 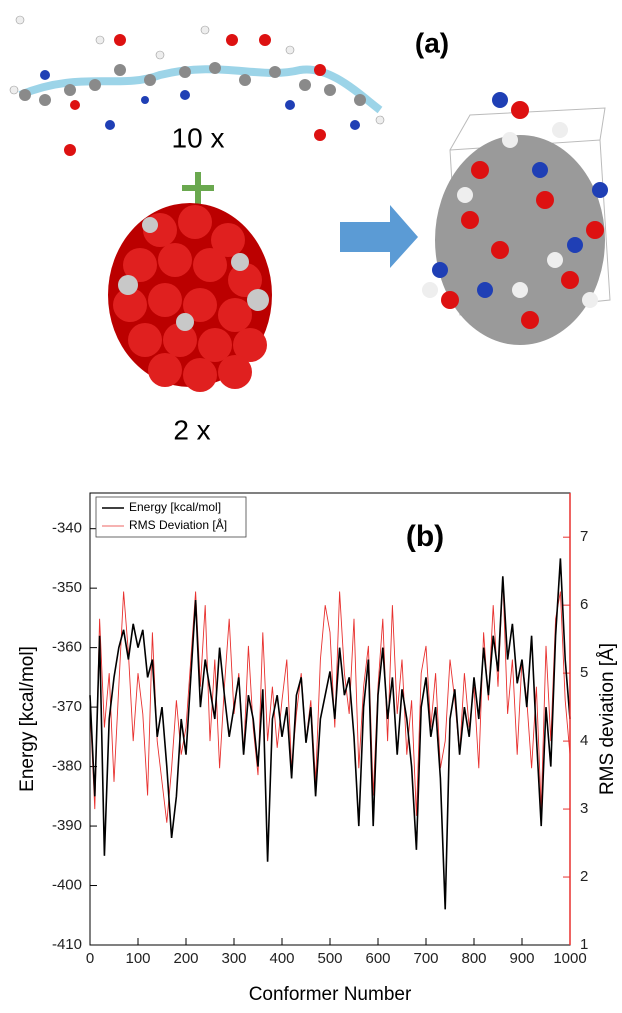 I want to click on y-tick-label: -360, so click(x=67, y=647).